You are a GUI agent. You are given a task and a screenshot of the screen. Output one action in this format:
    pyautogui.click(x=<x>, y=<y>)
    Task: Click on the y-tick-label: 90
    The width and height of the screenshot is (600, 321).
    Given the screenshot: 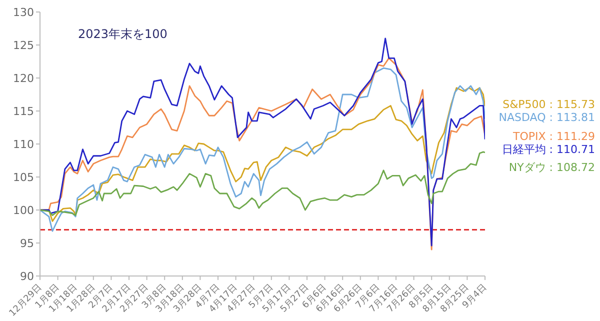 What is the action you would take?
    pyautogui.click(x=27, y=276)
    